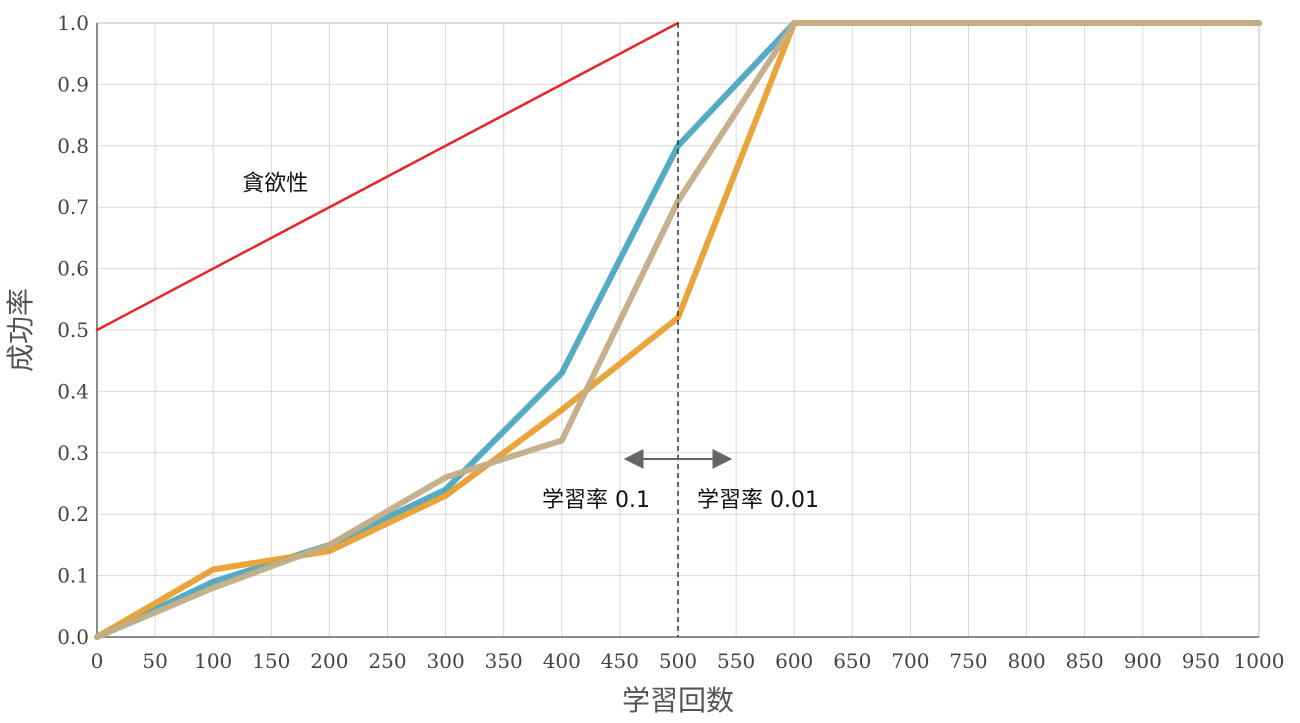 The image size is (1300, 723). Describe the element at coordinates (154, 661) in the screenshot. I see `x-tick-label: 50` at that location.